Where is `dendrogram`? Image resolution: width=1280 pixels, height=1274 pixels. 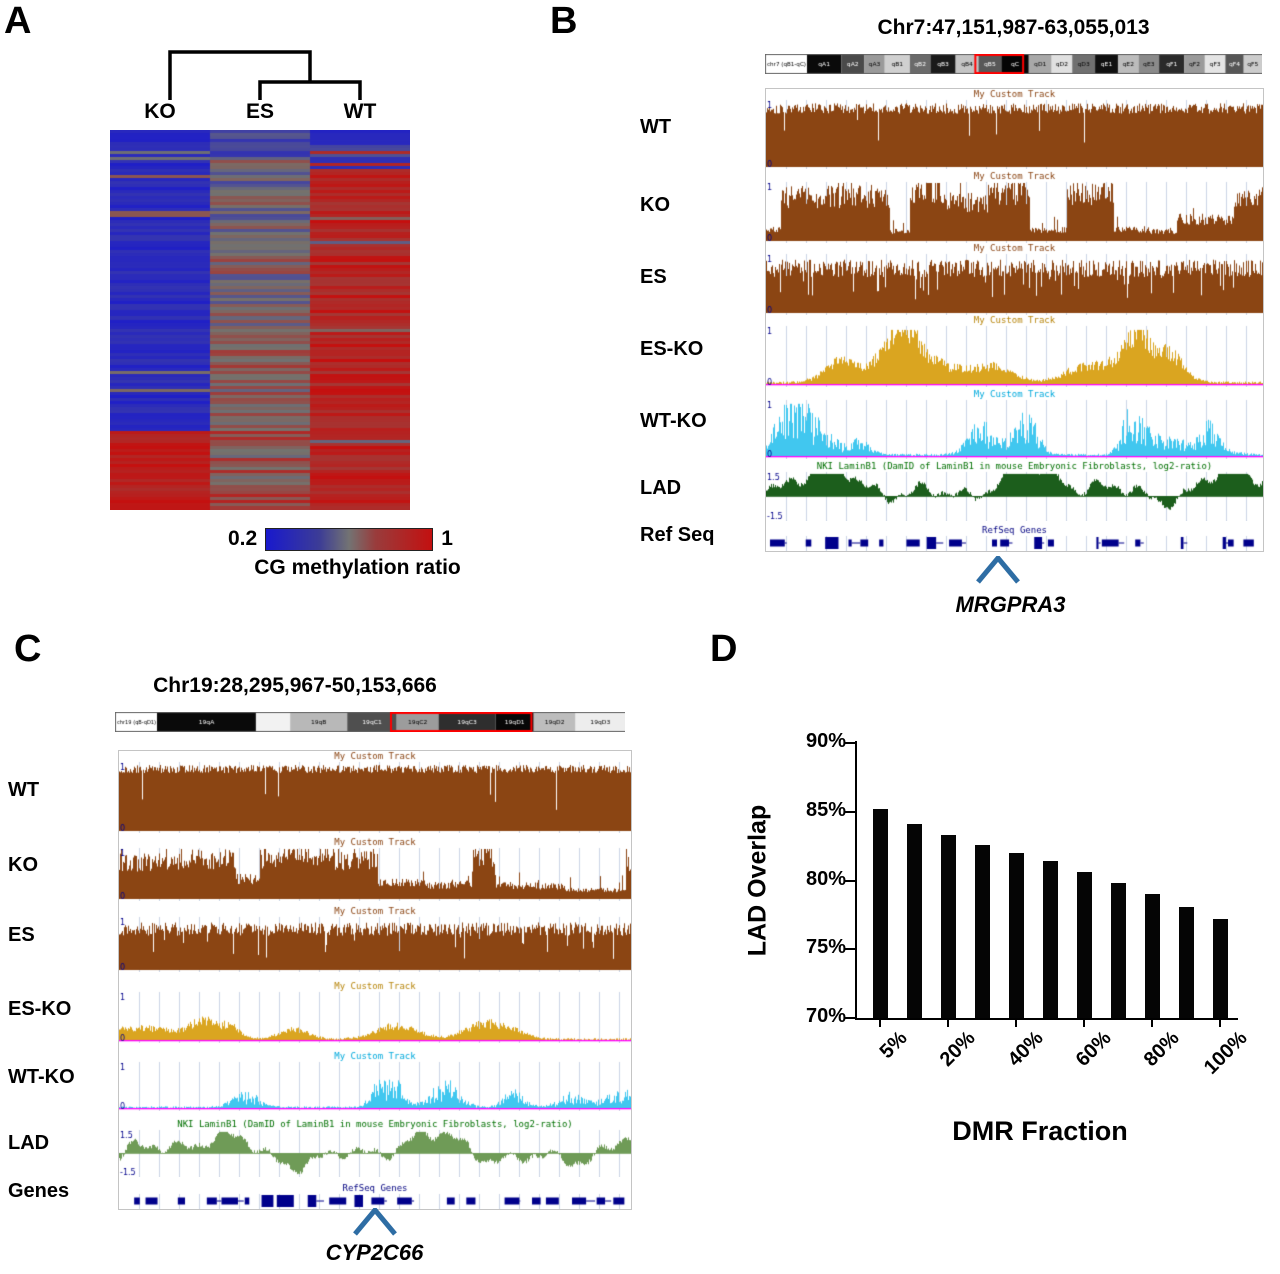 dendrogram is located at coordinates (265, 75).